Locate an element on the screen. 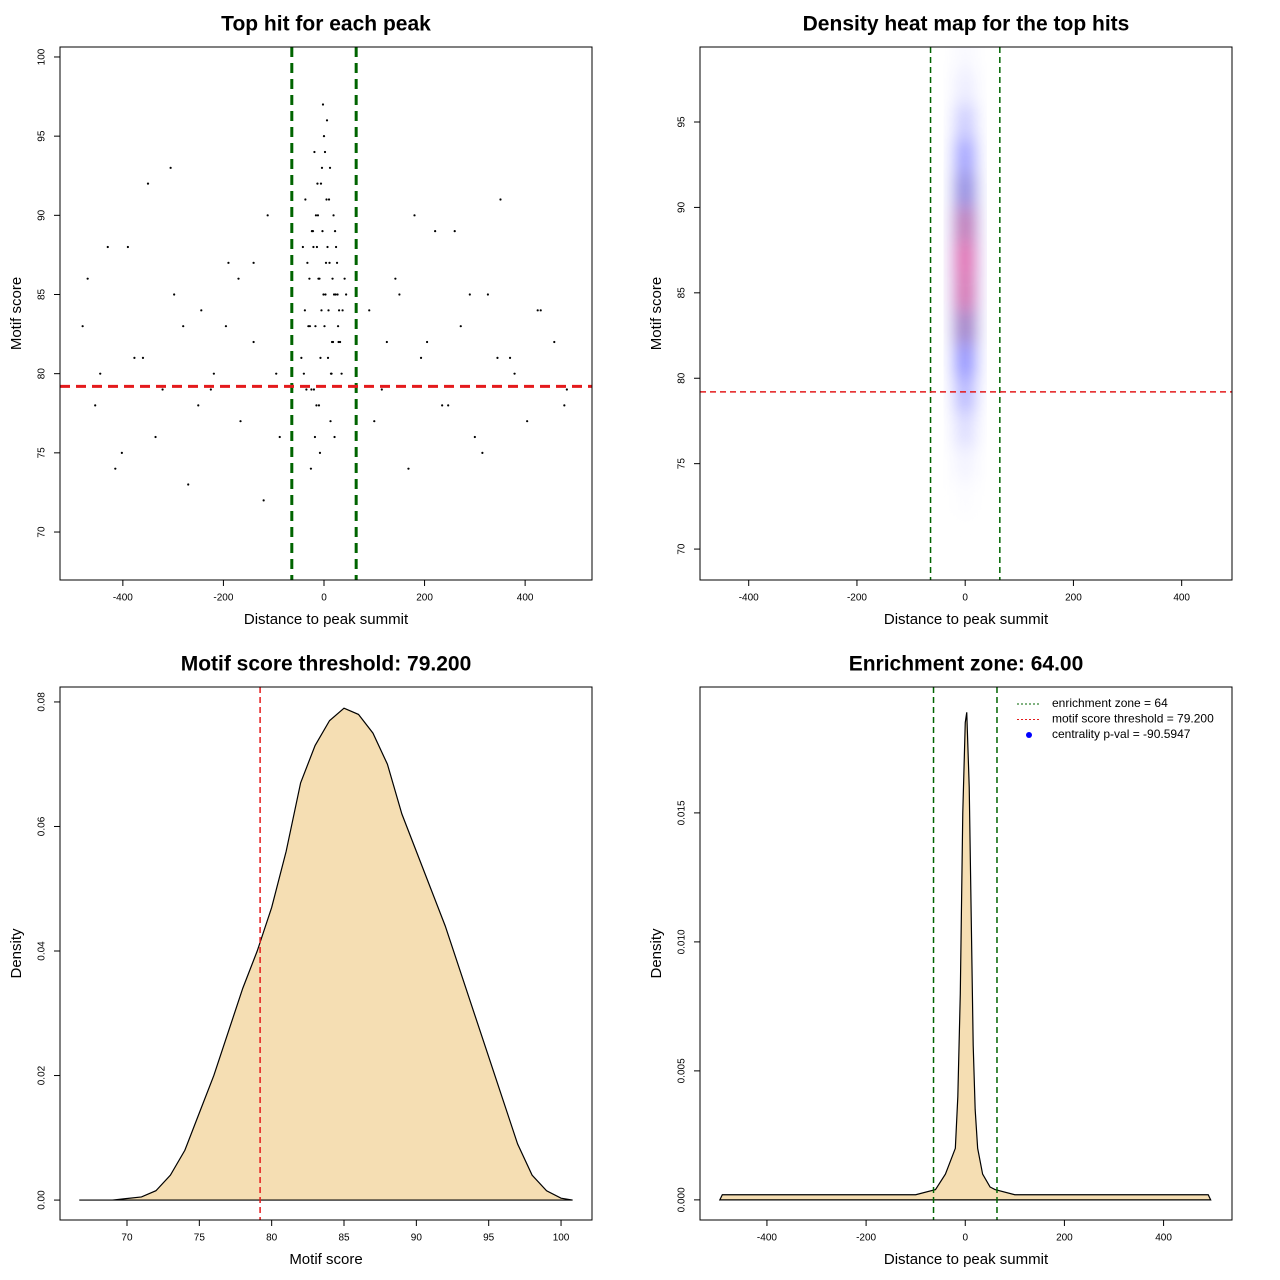  y-tick-label: 0.04 is located at coordinates (42, 951).